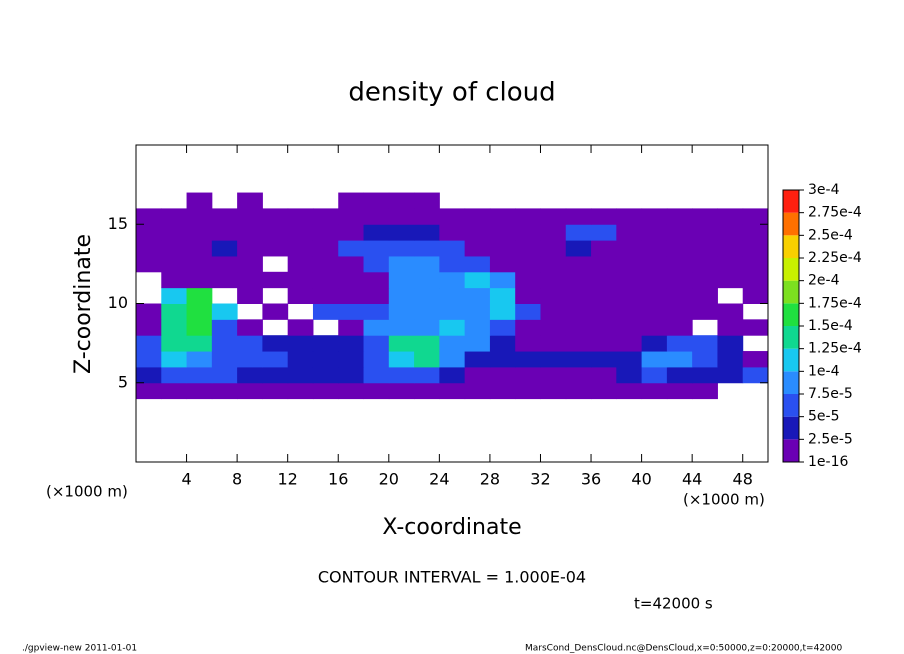 This screenshot has width=904, height=654. Describe the element at coordinates (830, 394) in the screenshot. I see `colorbar-label: 7.5e-5` at that location.